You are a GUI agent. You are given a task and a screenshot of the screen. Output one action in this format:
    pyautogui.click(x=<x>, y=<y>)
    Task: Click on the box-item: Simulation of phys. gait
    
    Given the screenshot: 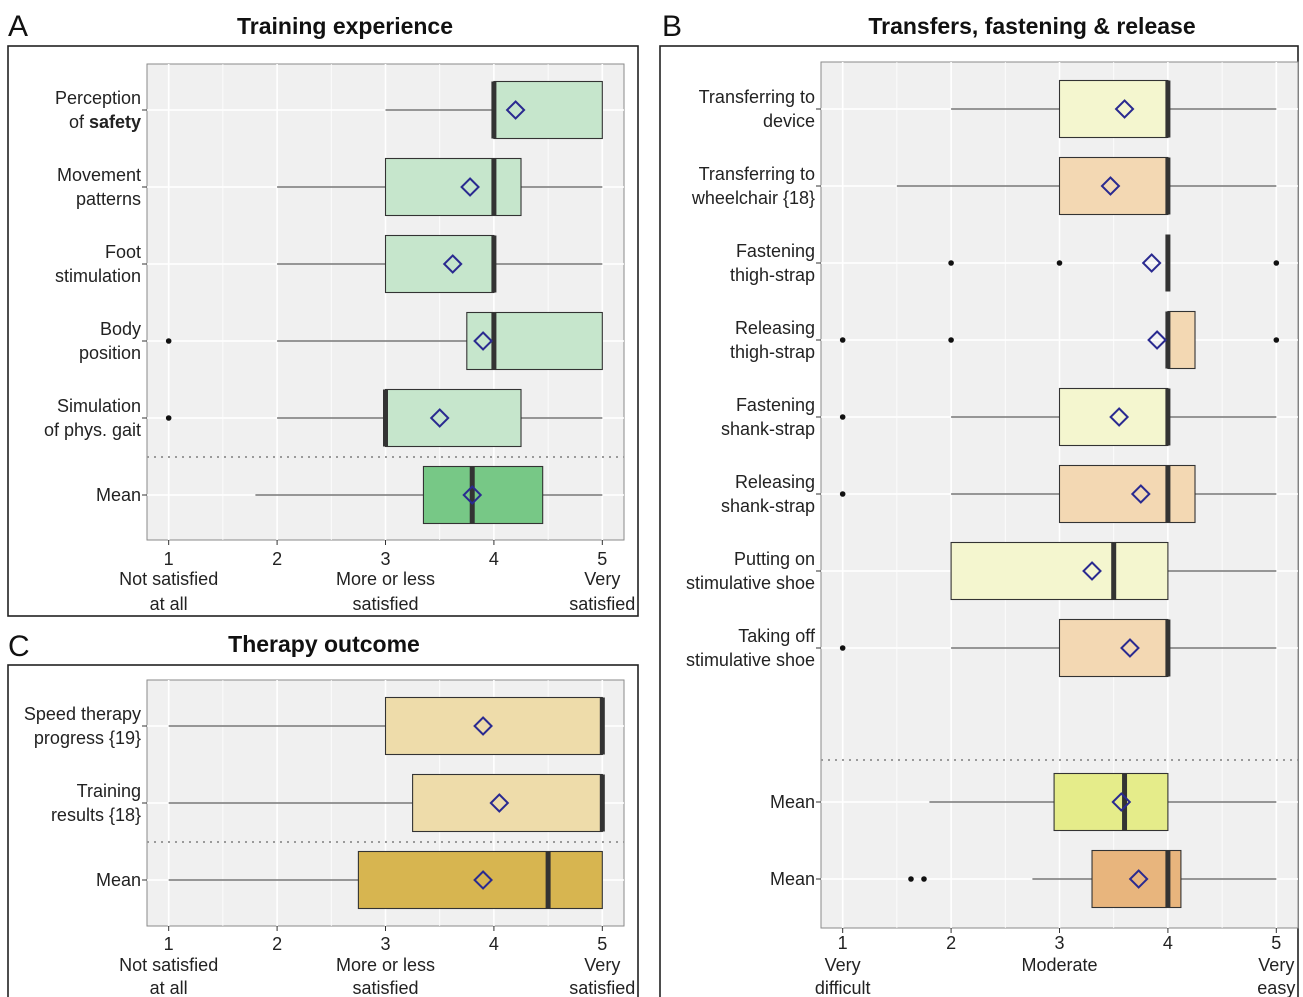 What is the action you would take?
    pyautogui.click(x=323, y=418)
    